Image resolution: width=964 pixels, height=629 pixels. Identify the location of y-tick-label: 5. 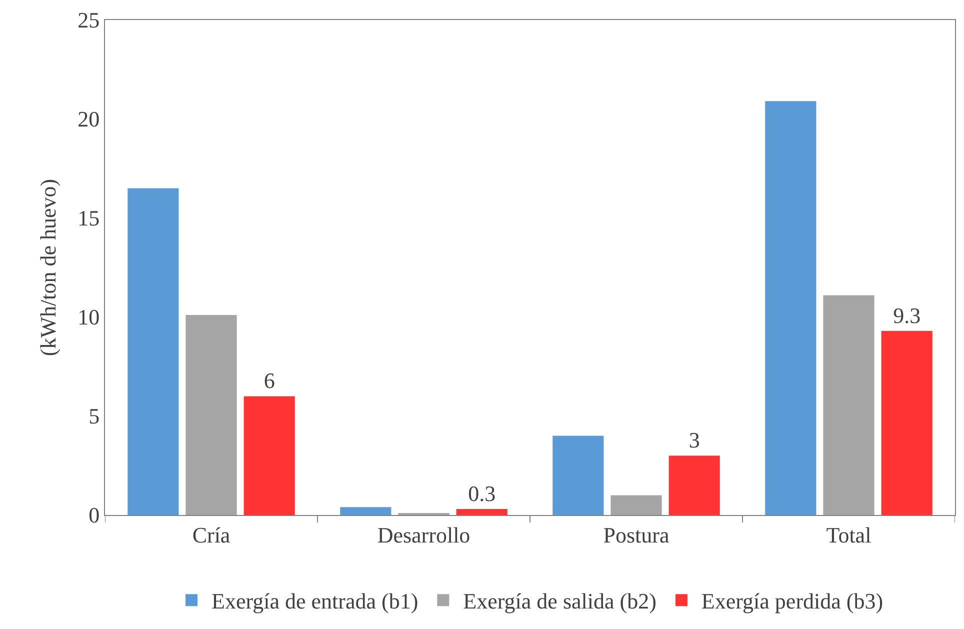
(94, 416).